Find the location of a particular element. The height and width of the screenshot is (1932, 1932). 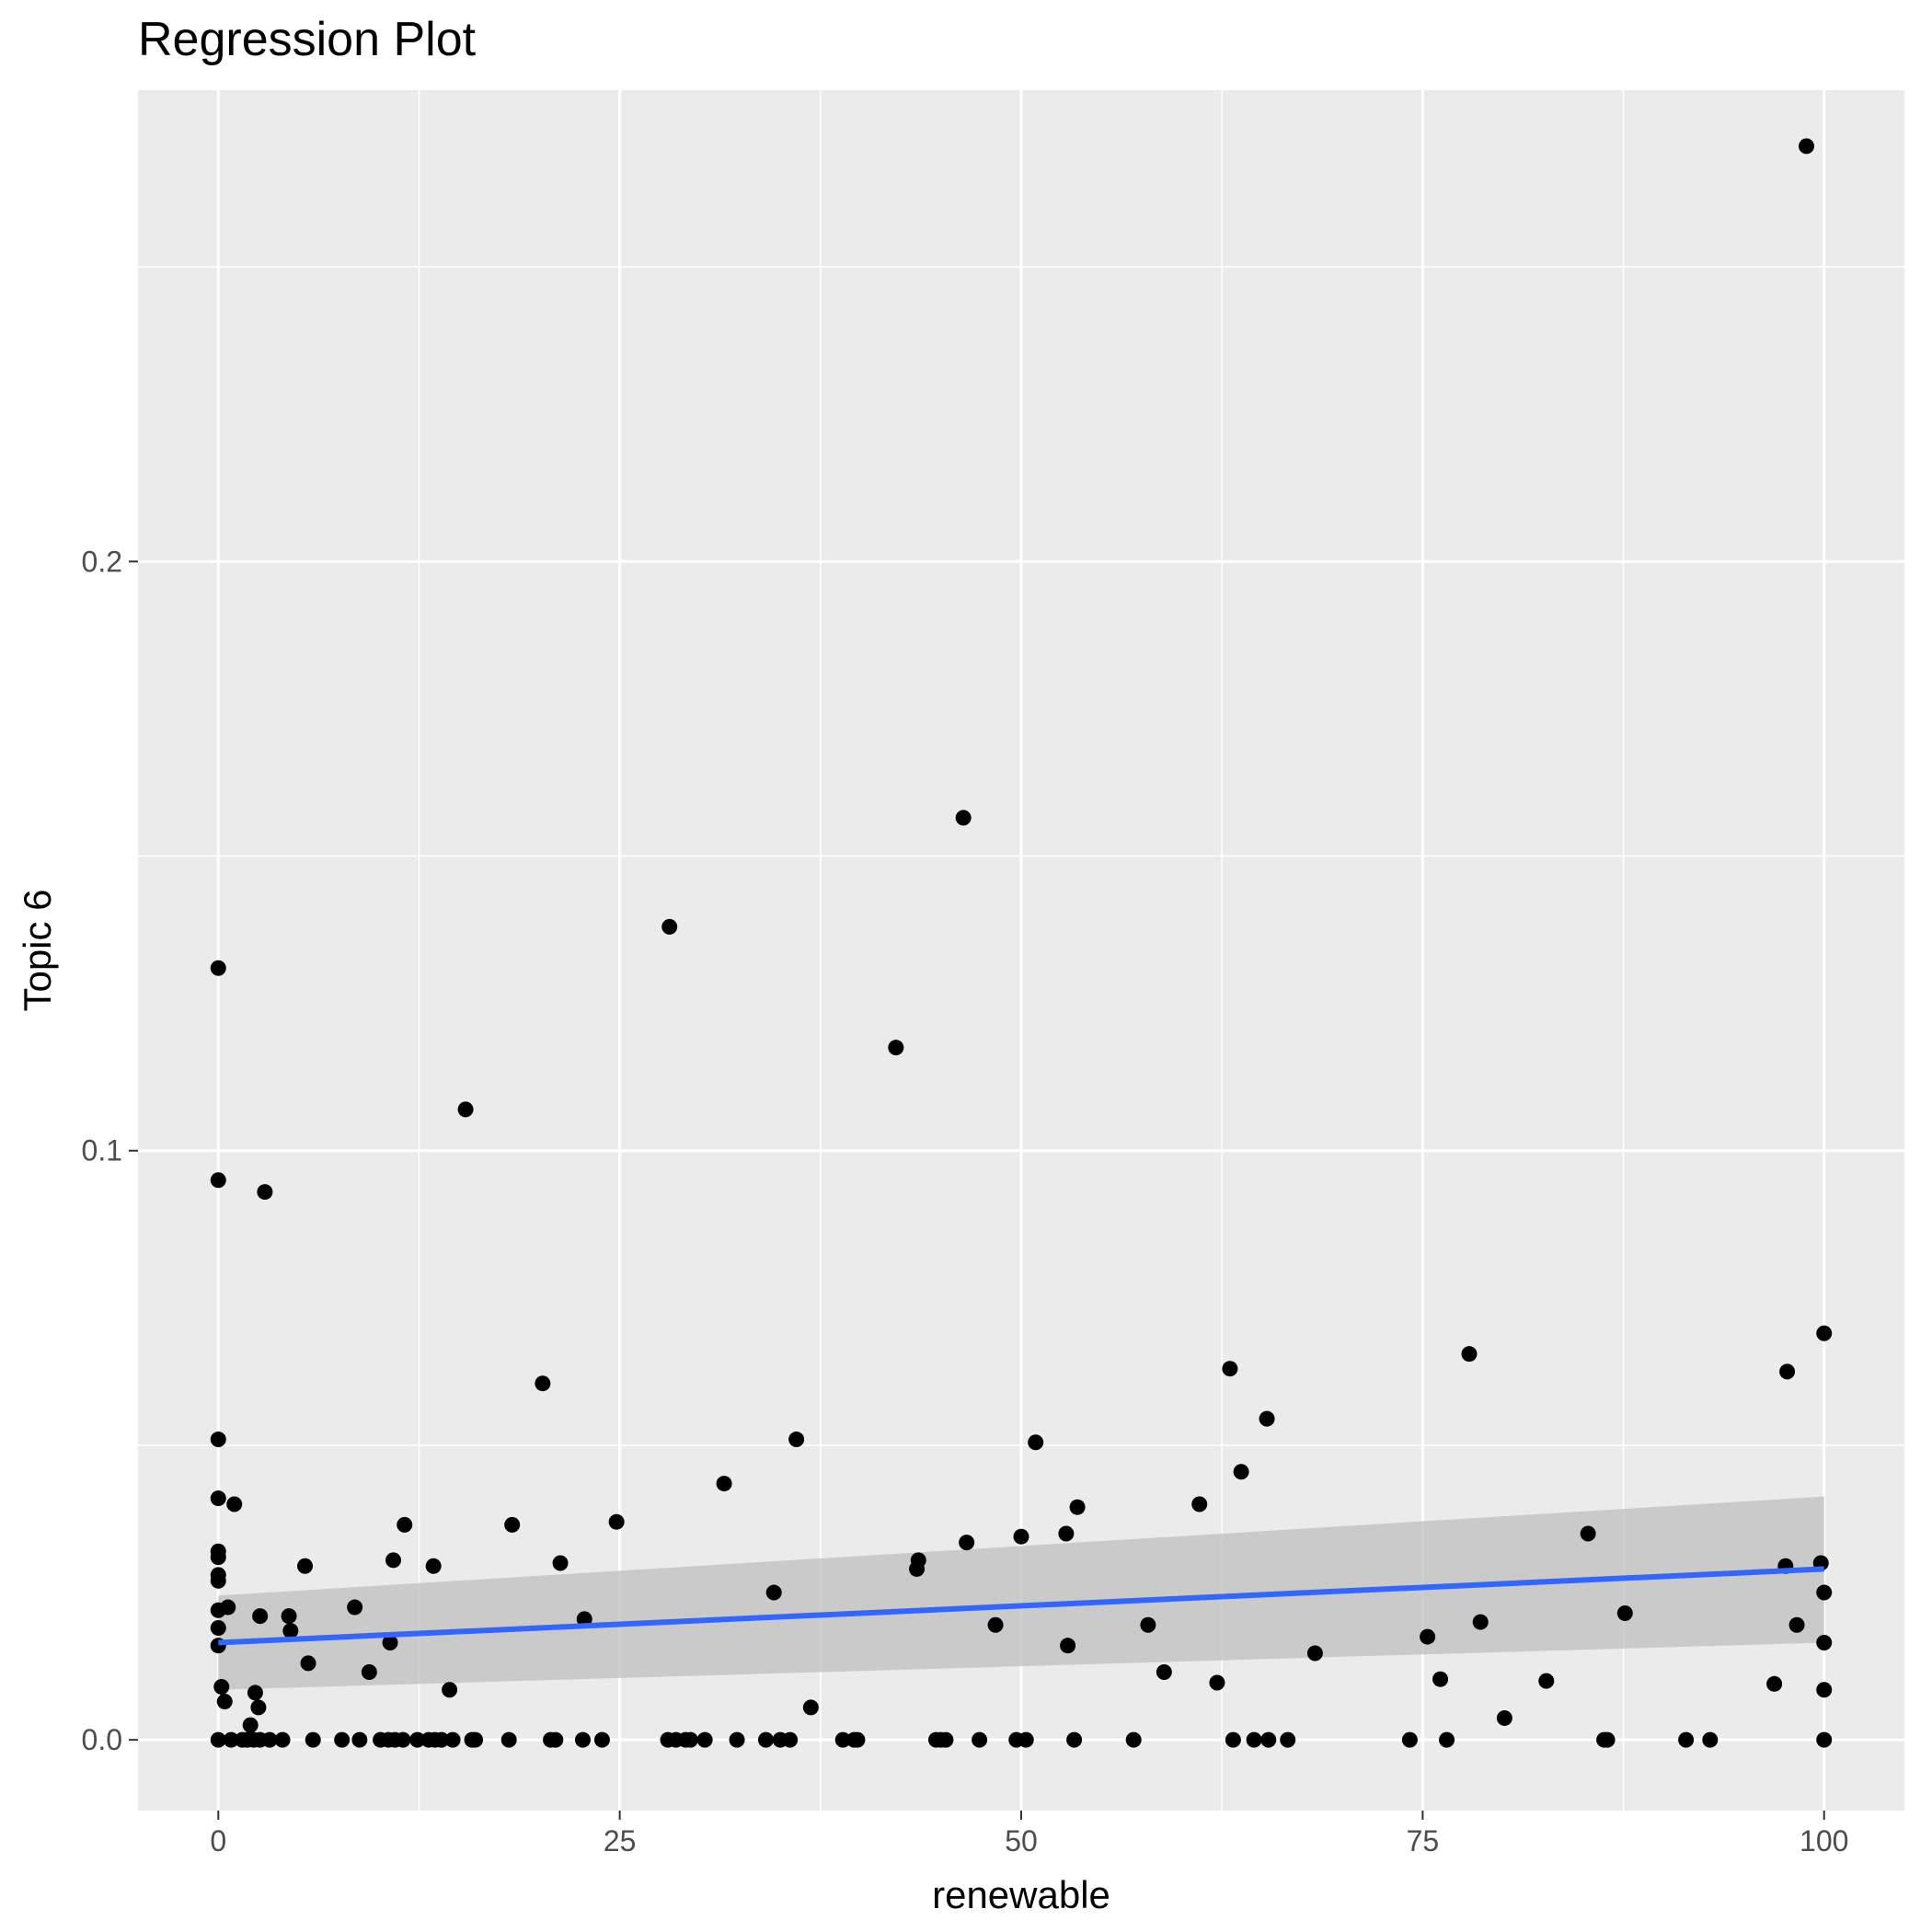

x-tick-label: 100 is located at coordinates (1824, 1840).